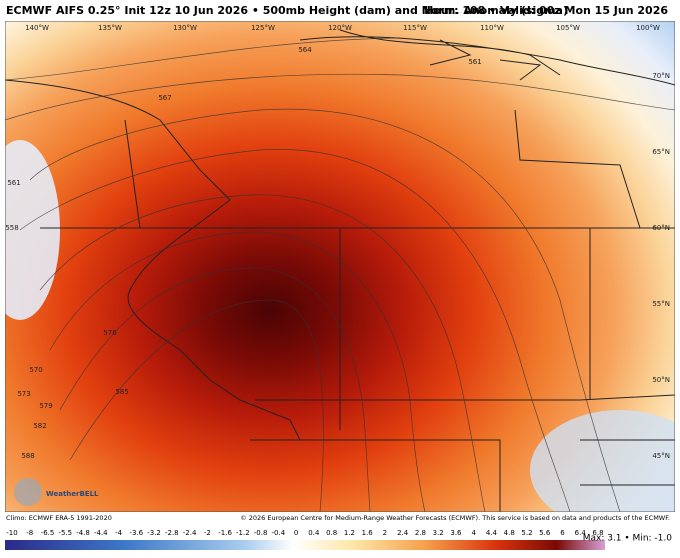 The height and width of the screenshot is (558, 680). What do you see at coordinates (661, 304) in the screenshot?
I see `latitude-label: 55°N` at bounding box center [661, 304].